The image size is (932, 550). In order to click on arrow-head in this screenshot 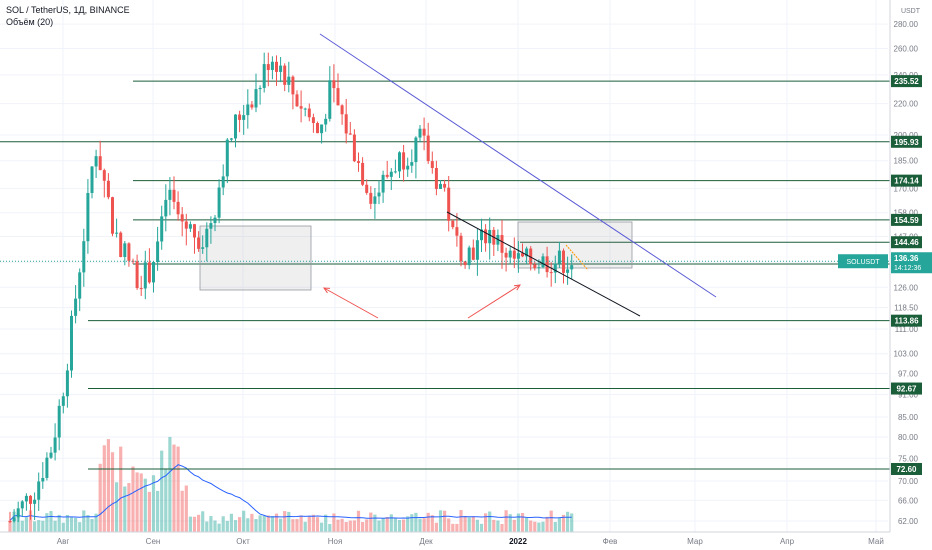, I will do `click(326, 290)`.